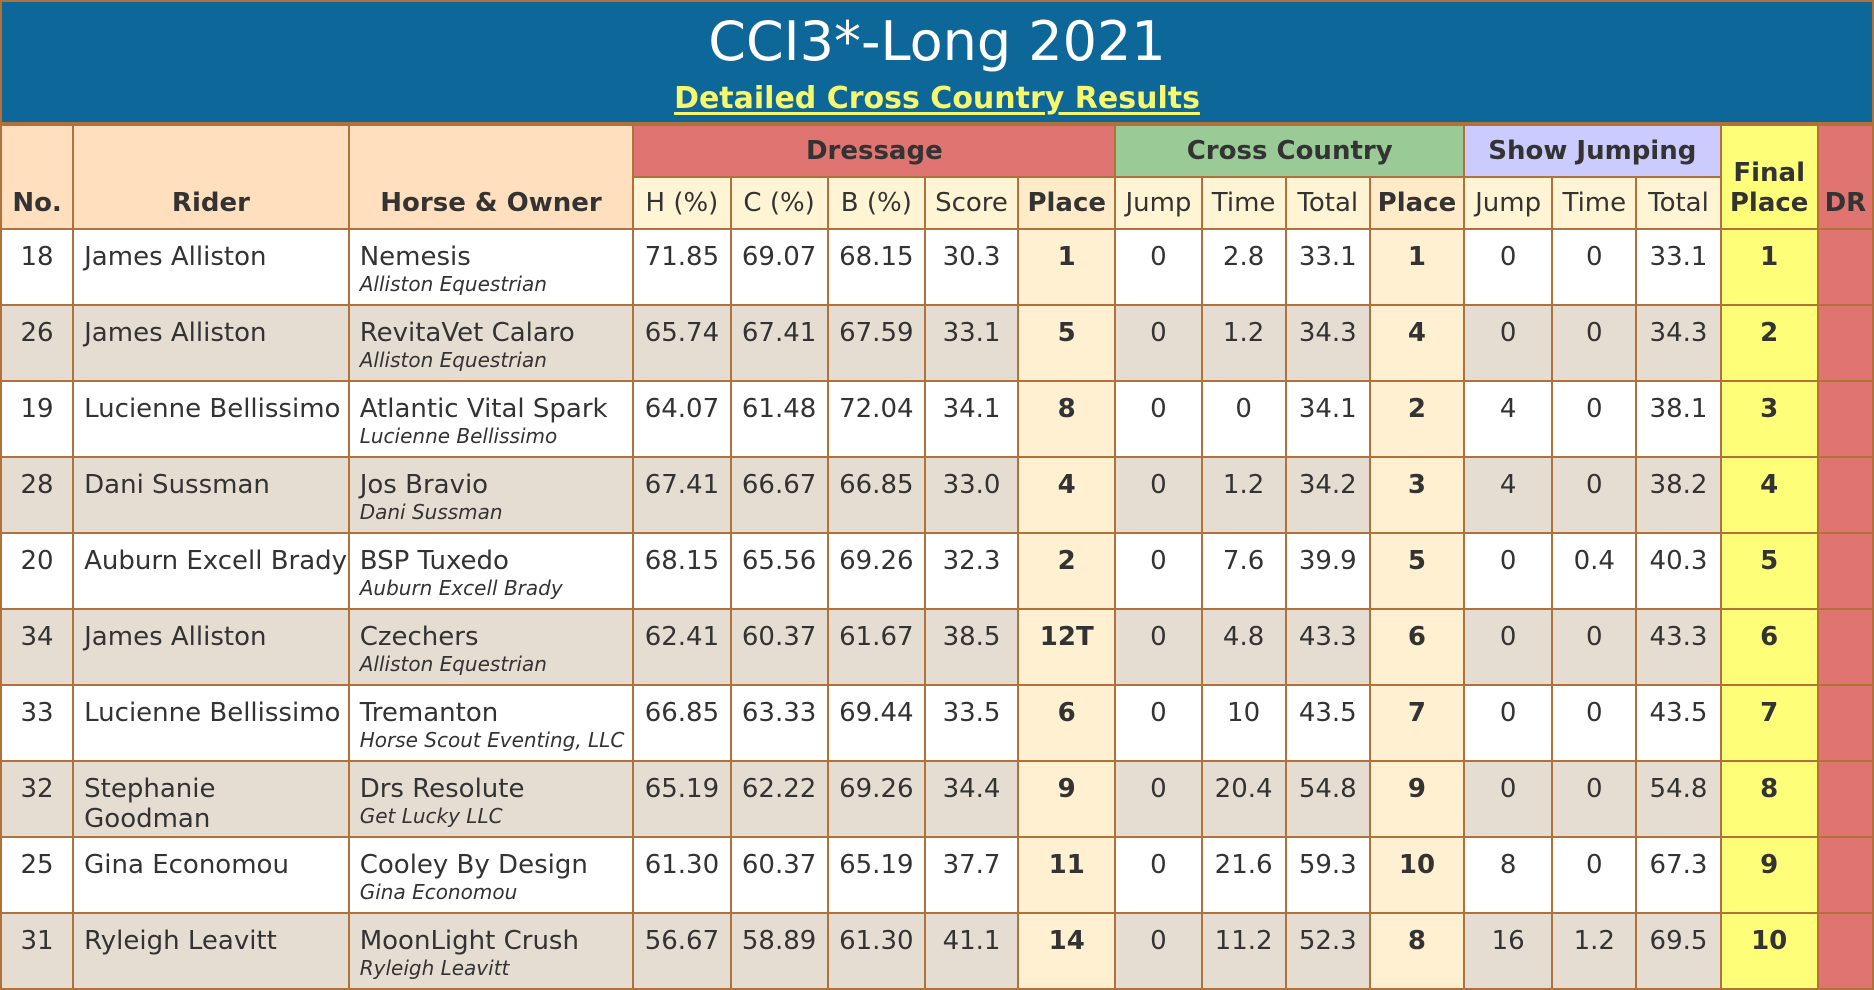  I want to click on rider-name: Auburn Excell Brady, so click(211, 571).